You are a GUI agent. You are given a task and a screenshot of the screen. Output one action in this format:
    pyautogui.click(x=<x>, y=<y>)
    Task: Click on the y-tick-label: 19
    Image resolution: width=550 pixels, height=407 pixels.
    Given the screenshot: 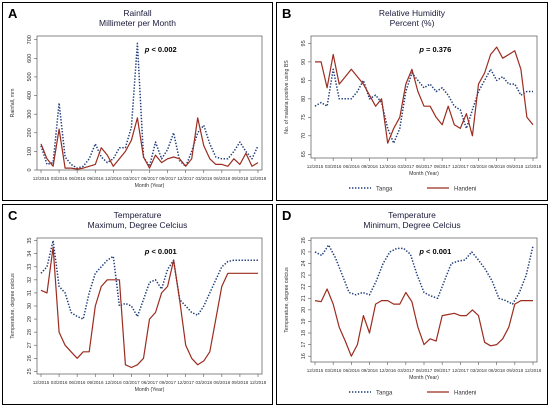 What is the action you would take?
    pyautogui.click(x=304, y=321)
    